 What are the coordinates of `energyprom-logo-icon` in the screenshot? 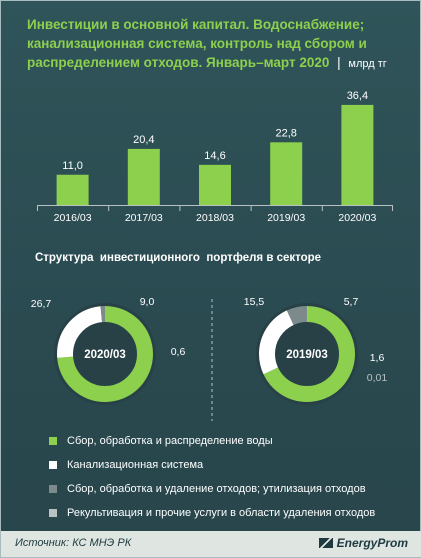 It's located at (325, 543).